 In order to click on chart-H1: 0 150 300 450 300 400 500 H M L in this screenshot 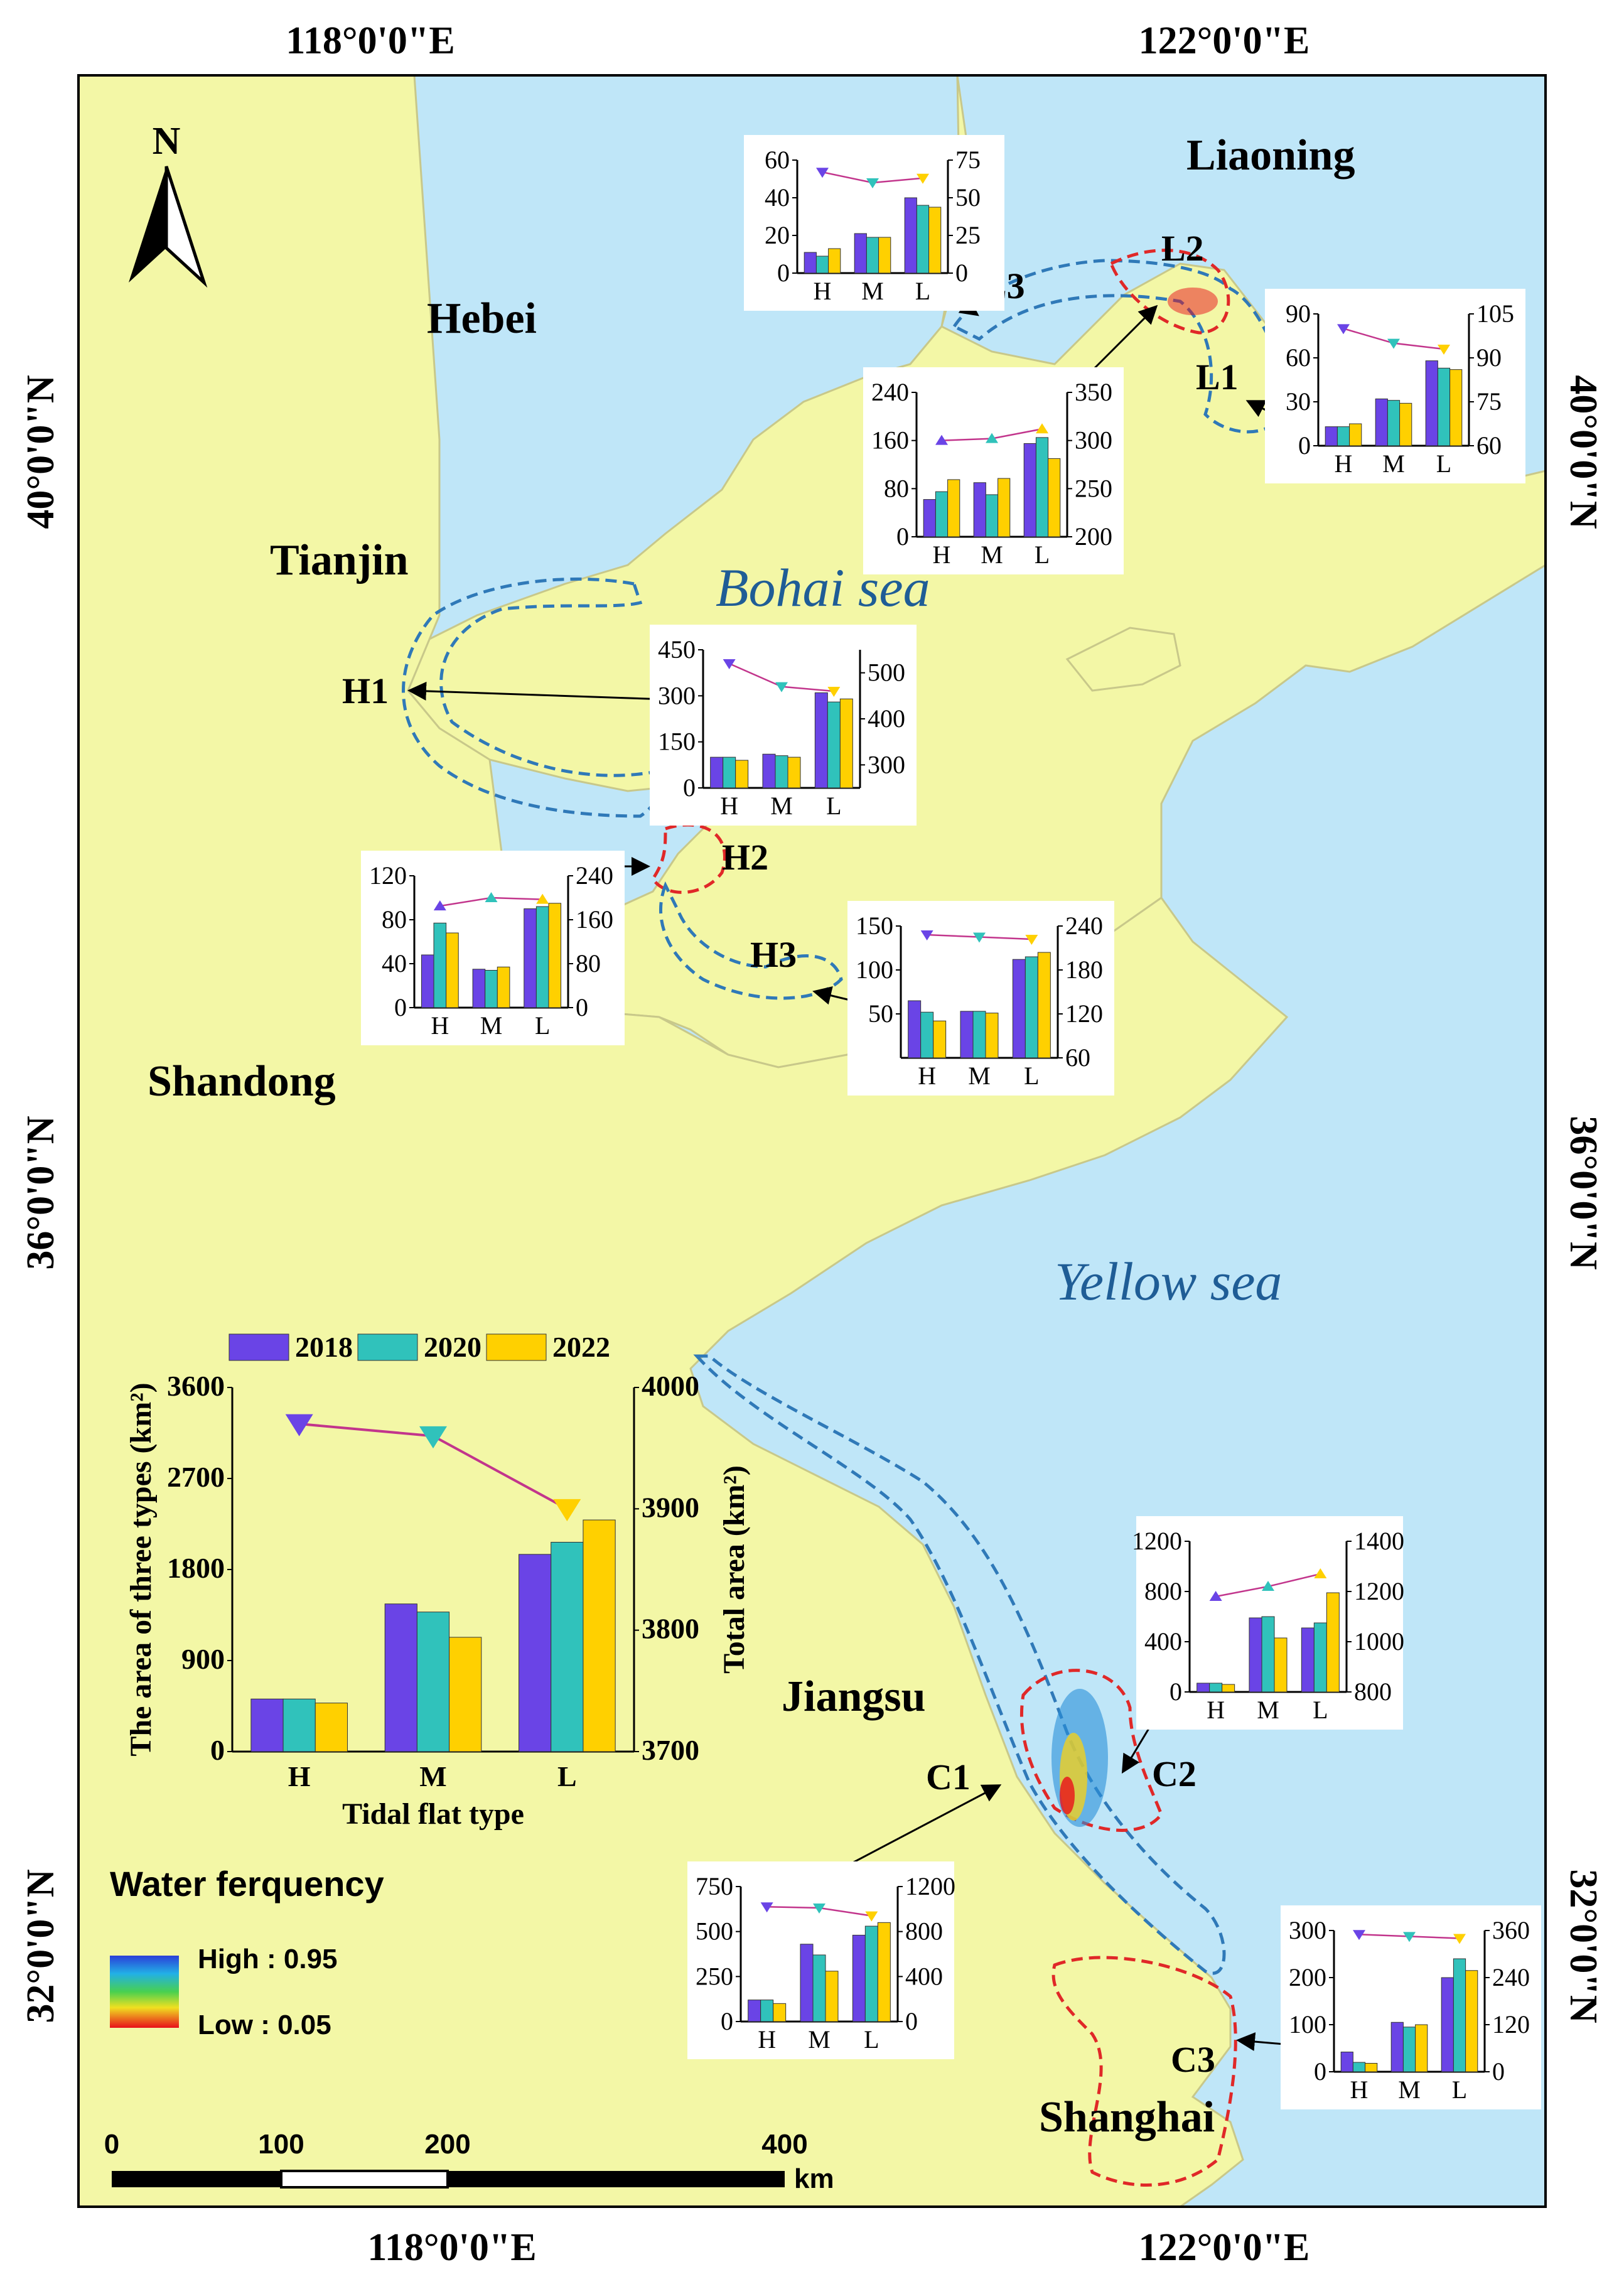, I will do `click(783, 726)`.